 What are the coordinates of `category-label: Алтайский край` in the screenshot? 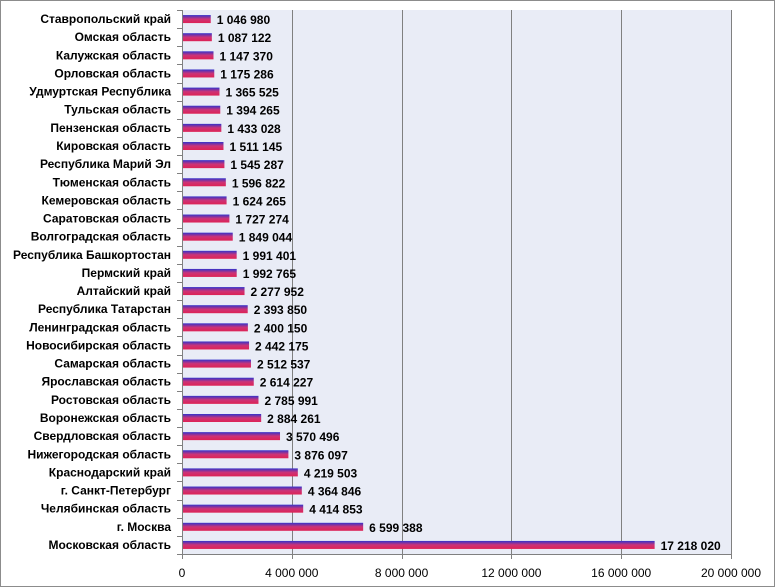 It's located at (124, 291).